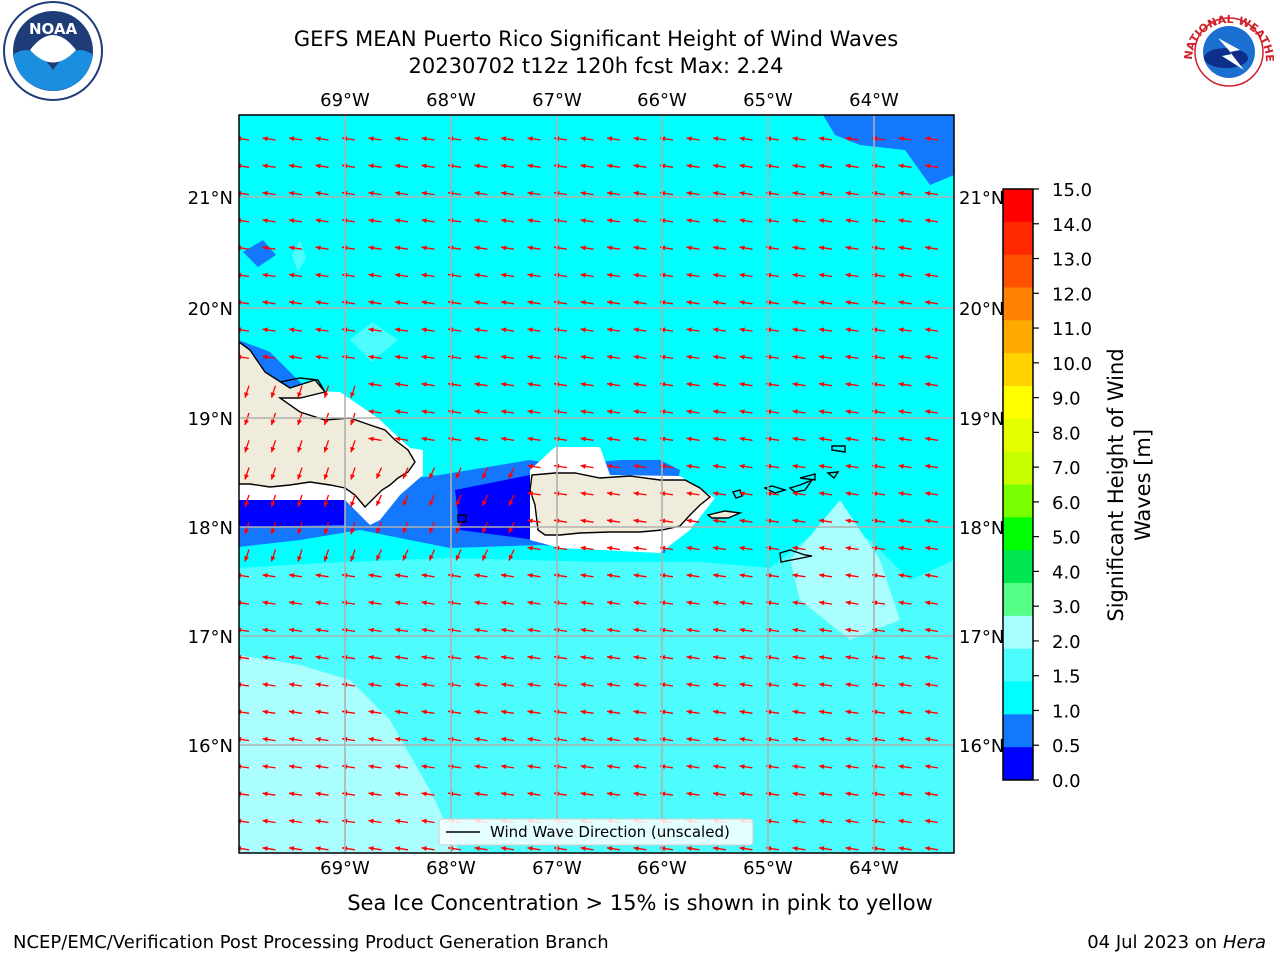  I want to click on colorbar-frame, so click(1018, 484).